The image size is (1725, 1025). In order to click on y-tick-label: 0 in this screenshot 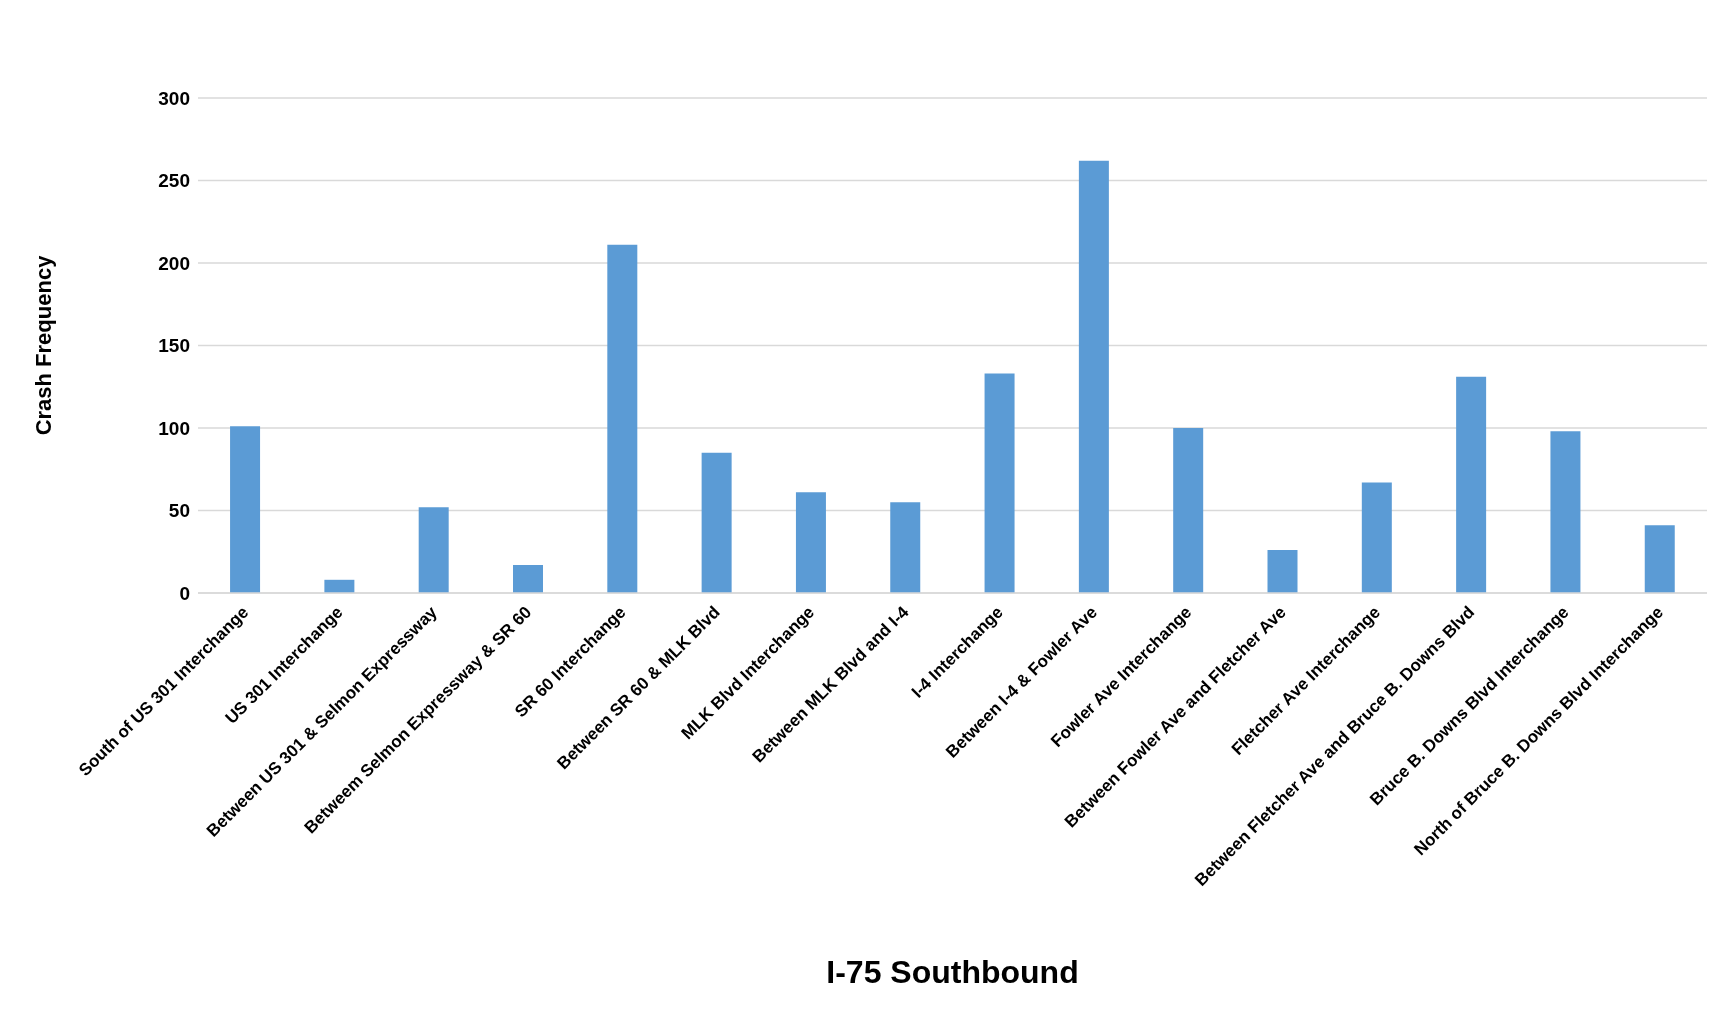, I will do `click(184, 593)`.